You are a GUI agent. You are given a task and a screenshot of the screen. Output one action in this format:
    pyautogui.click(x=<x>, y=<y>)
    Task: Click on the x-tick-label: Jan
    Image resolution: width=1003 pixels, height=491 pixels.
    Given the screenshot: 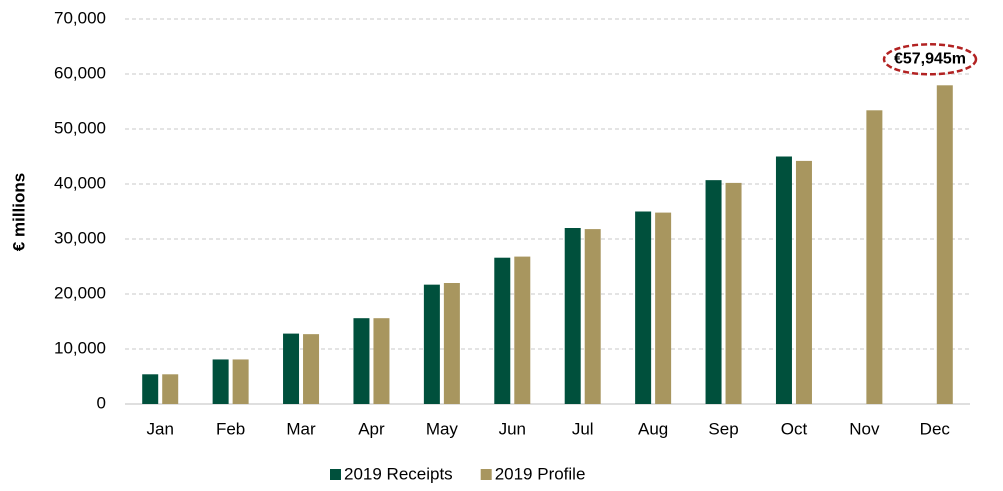 What is the action you would take?
    pyautogui.click(x=159, y=428)
    